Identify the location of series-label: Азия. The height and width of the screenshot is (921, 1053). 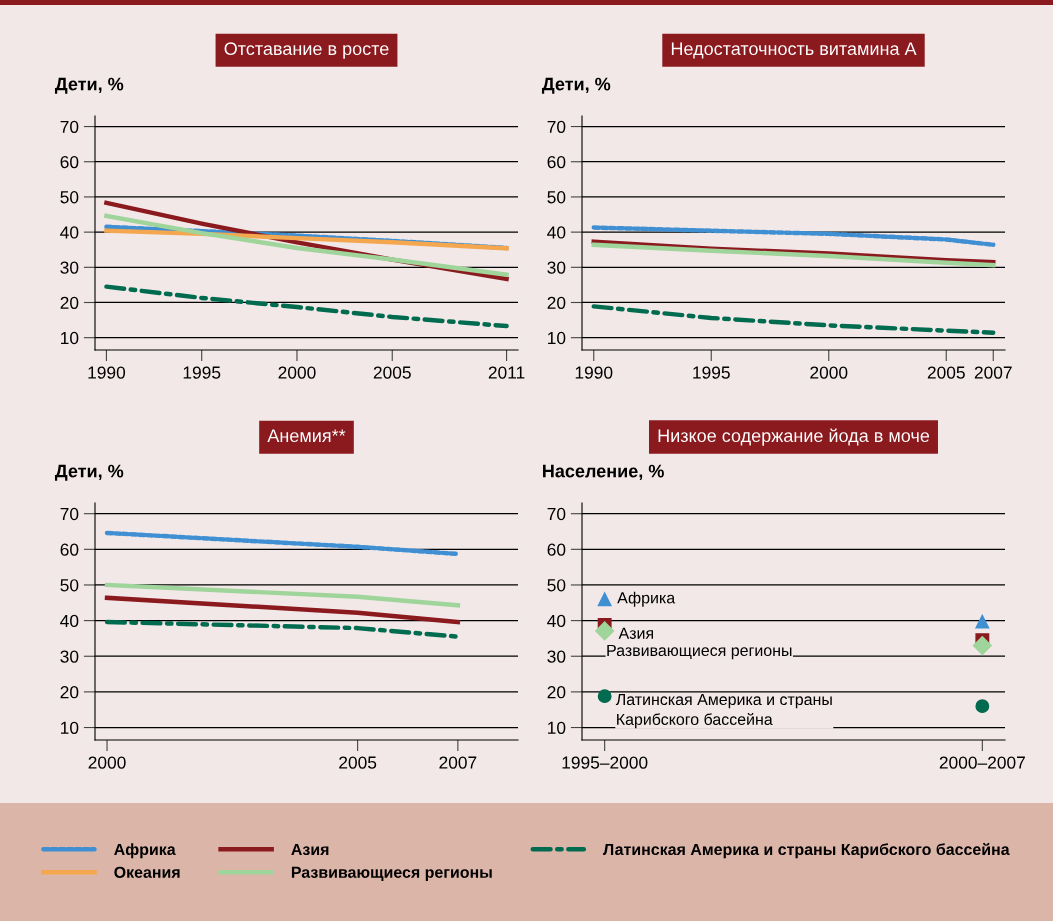
(635, 633).